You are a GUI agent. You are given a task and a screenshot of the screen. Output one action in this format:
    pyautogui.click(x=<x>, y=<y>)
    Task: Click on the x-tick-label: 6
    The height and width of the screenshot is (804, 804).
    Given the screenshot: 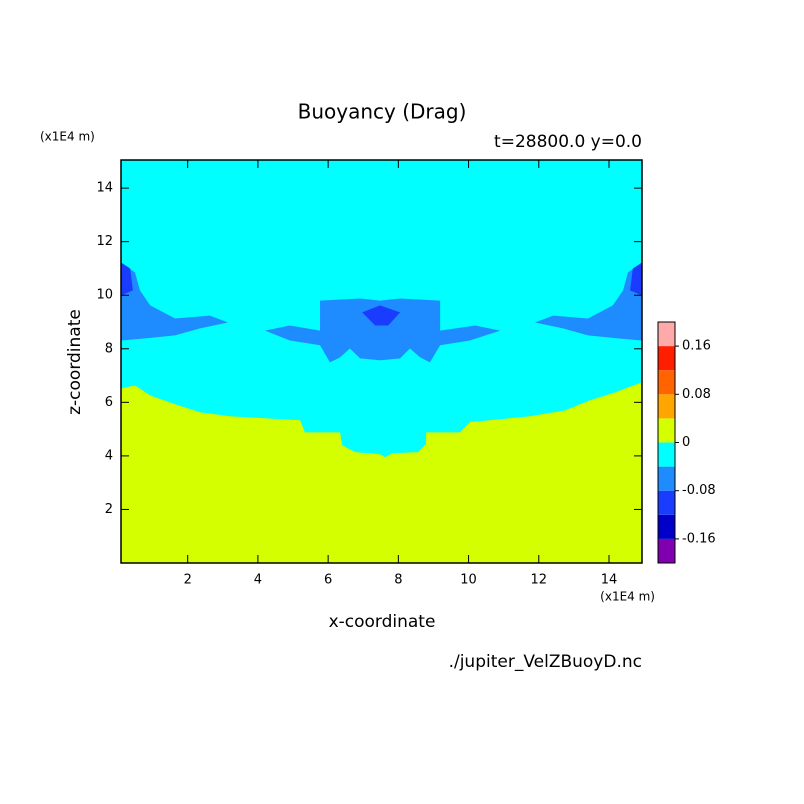 What is the action you would take?
    pyautogui.click(x=328, y=580)
    